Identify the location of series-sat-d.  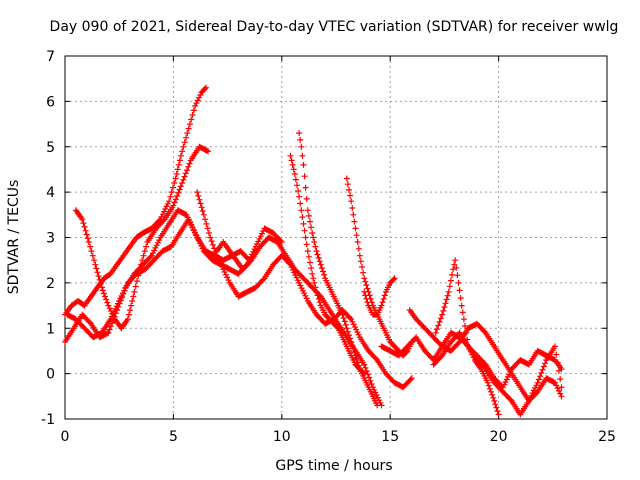
(158, 278).